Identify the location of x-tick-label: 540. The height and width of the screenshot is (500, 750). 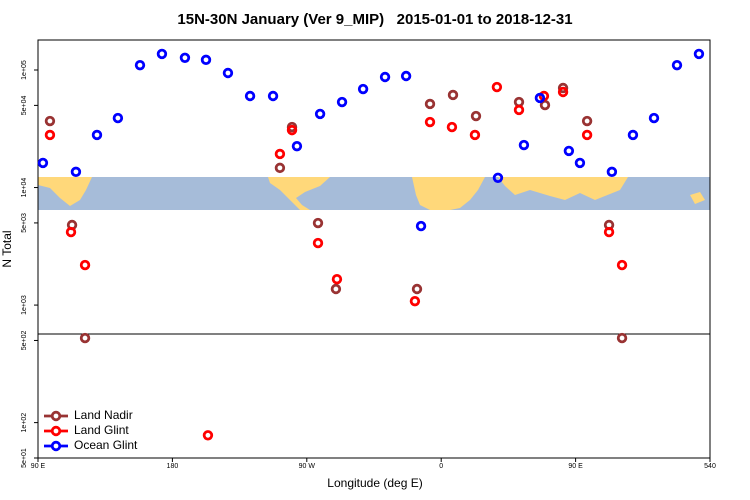
(710, 466).